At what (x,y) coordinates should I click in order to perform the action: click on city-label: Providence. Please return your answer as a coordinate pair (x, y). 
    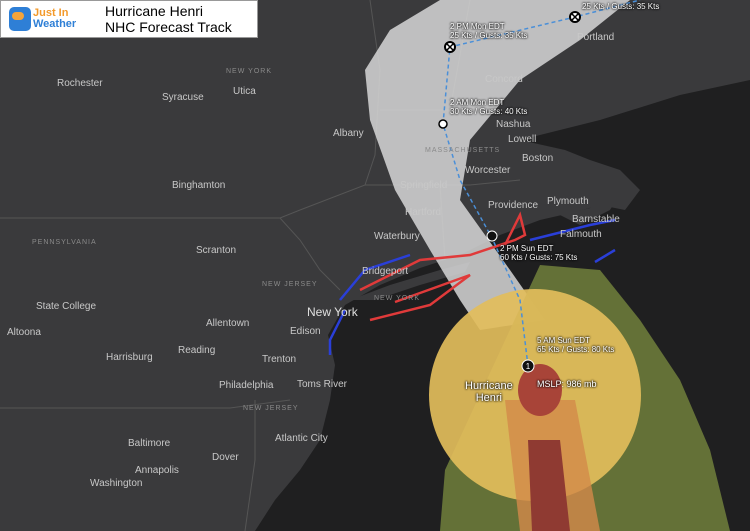
    Looking at the image, I should click on (513, 205).